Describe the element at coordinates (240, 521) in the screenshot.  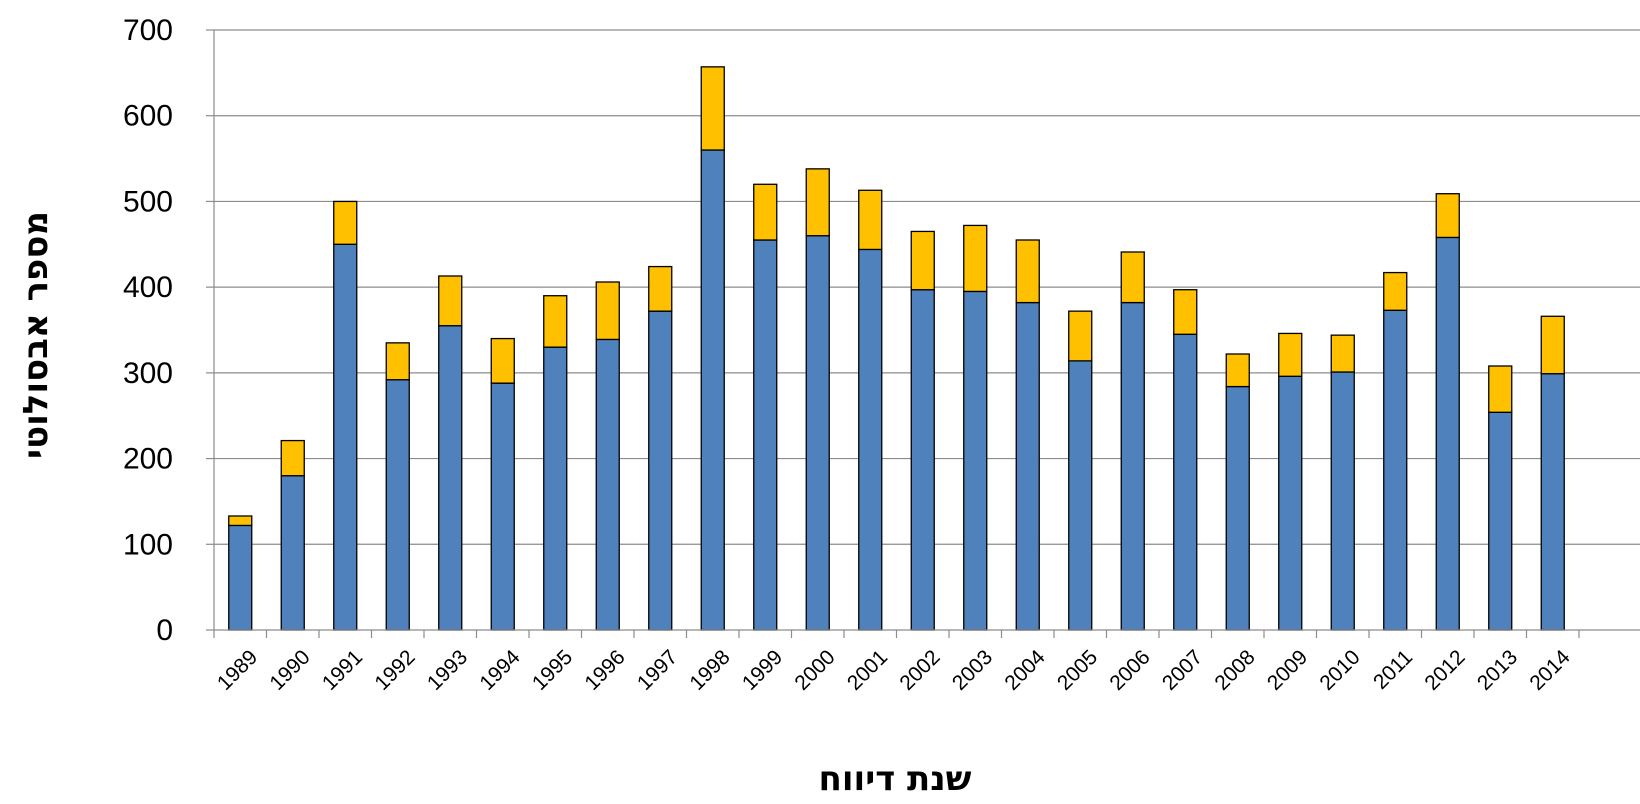
I see `bar-segment-1989-upper` at that location.